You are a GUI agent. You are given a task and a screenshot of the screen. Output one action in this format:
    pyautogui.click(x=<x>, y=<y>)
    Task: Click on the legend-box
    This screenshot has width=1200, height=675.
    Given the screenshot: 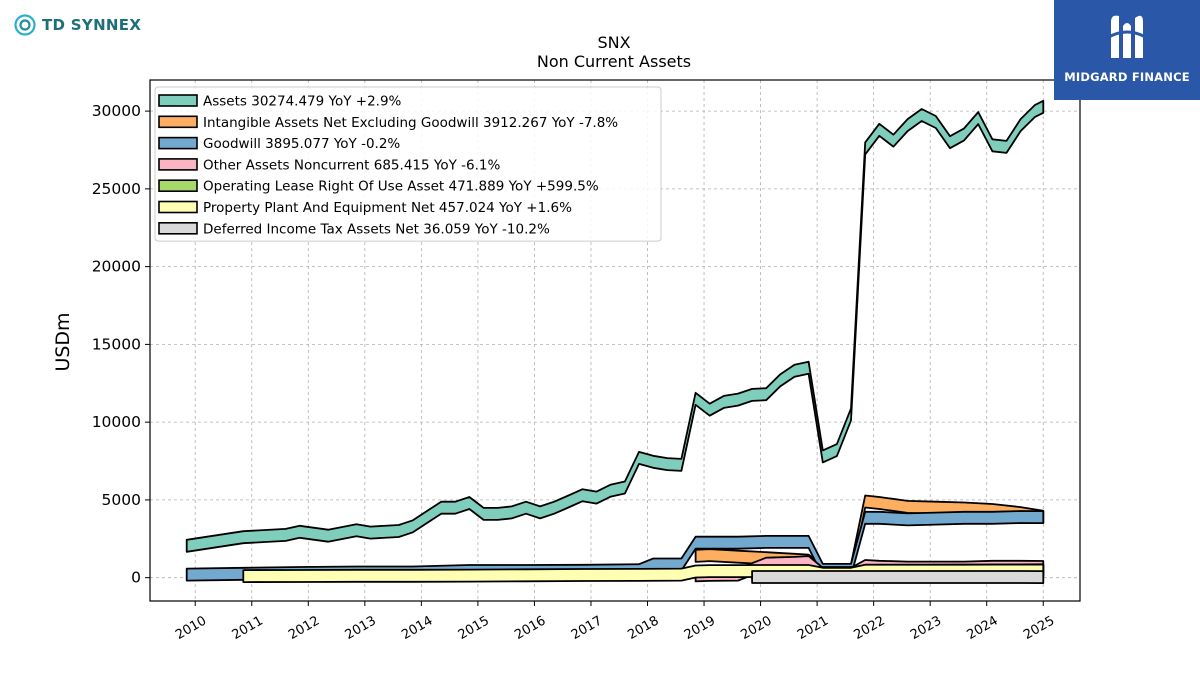 What is the action you would take?
    pyautogui.click(x=408, y=164)
    